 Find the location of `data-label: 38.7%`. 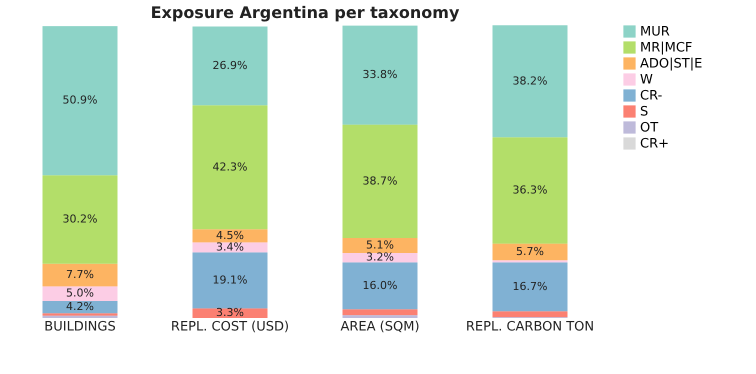

data-label: 38.7% is located at coordinates (380, 181).